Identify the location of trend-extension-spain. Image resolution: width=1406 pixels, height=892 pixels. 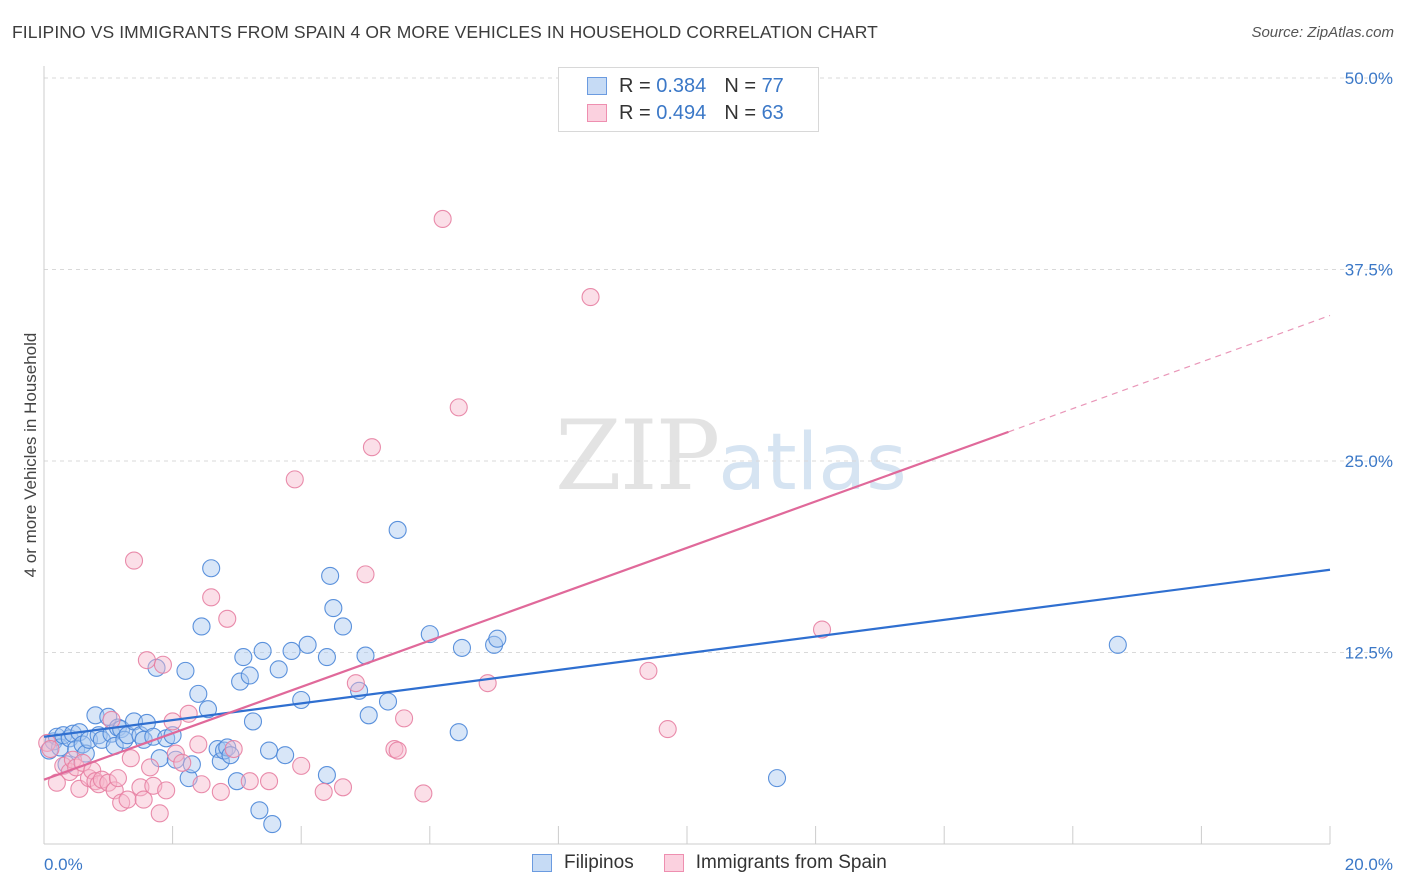
(1169, 373).